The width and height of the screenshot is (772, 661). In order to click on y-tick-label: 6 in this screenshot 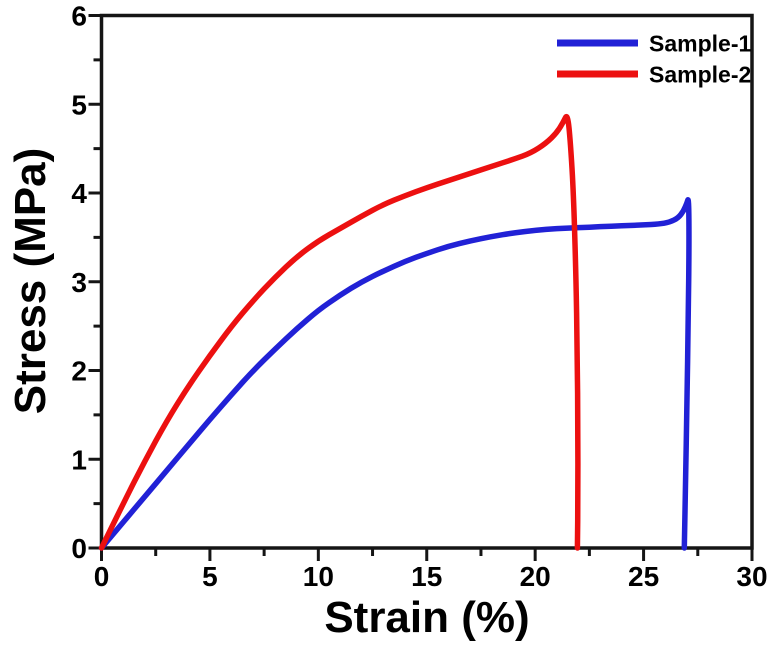, I will do `click(79, 16)`.